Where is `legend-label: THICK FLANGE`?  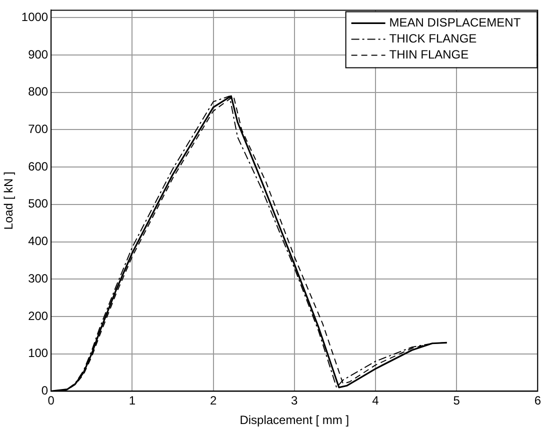 legend-label: THICK FLANGE is located at coordinates (433, 39).